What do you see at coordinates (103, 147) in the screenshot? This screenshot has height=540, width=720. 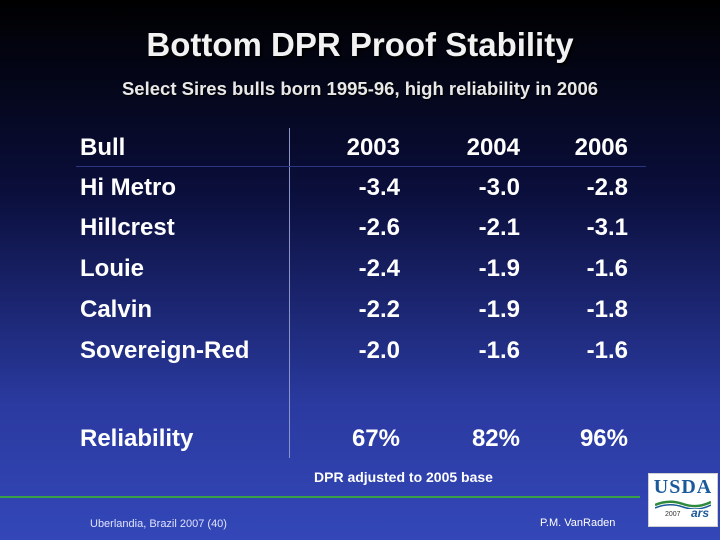 I see `header-bull: Bull` at bounding box center [103, 147].